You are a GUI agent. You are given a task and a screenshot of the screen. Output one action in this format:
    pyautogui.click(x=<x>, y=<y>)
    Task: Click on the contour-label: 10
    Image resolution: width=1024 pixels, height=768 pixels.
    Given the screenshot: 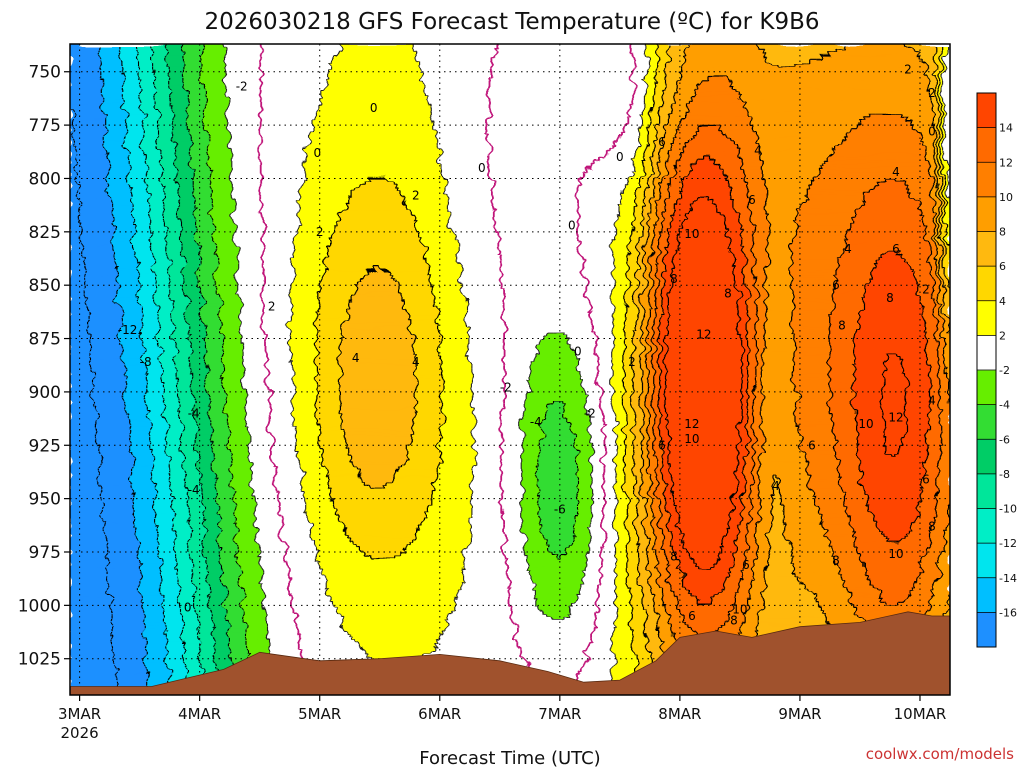 What is the action you would take?
    pyautogui.click(x=691, y=234)
    